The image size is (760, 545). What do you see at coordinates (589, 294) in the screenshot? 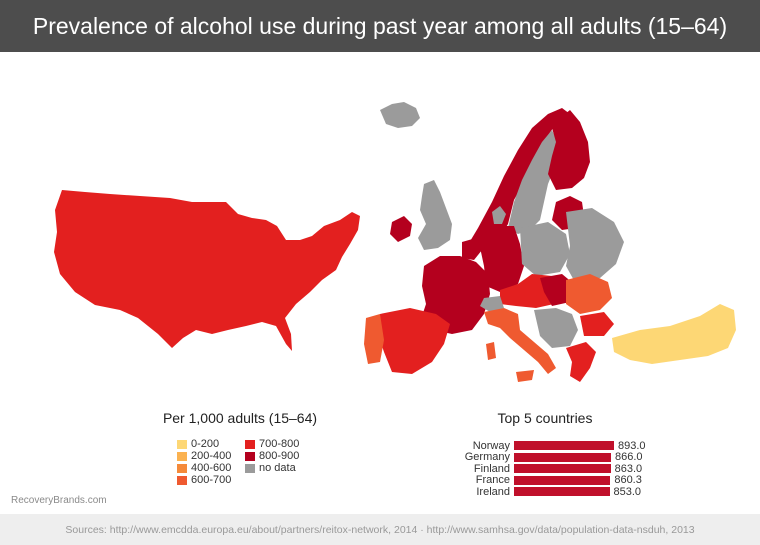
I see `map-romania` at bounding box center [589, 294].